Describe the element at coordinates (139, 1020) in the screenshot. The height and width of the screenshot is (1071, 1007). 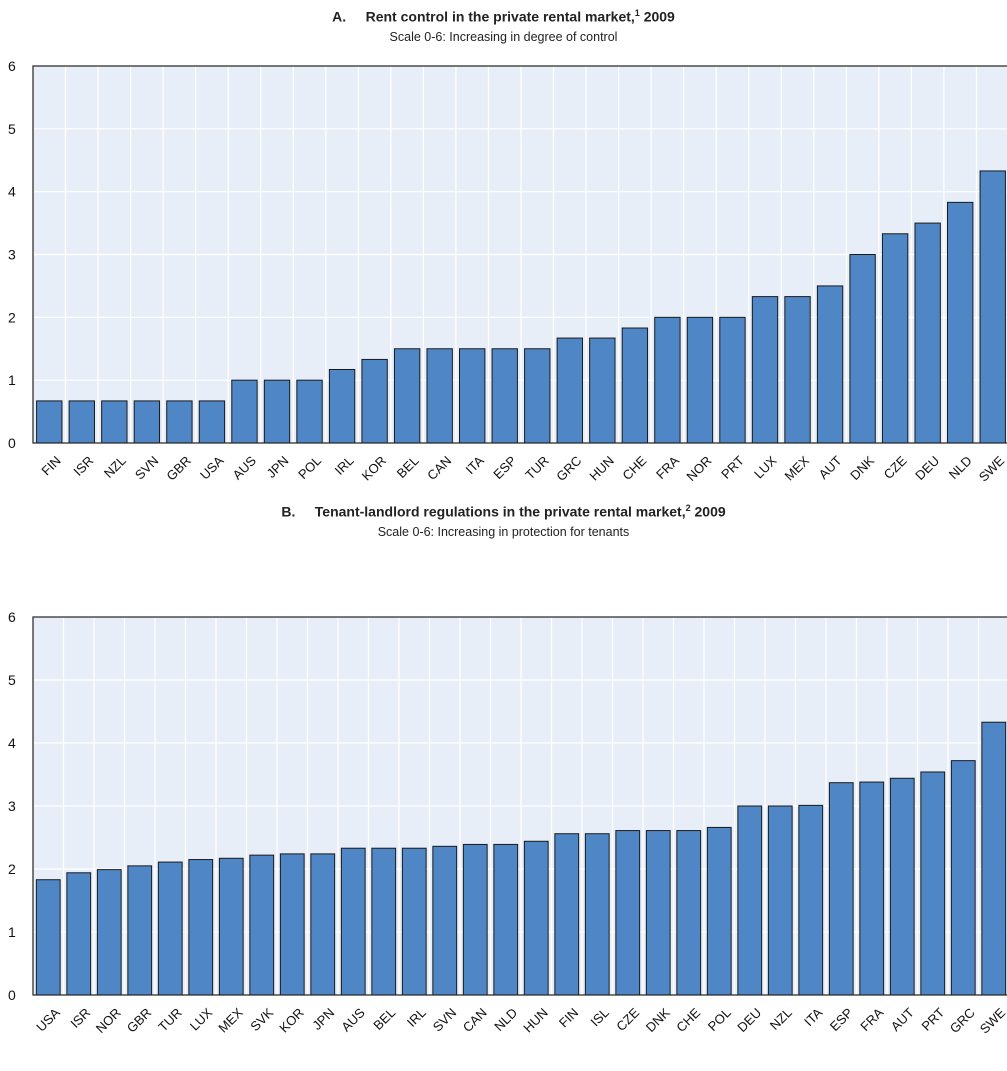
I see `category-label: GBR` at that location.